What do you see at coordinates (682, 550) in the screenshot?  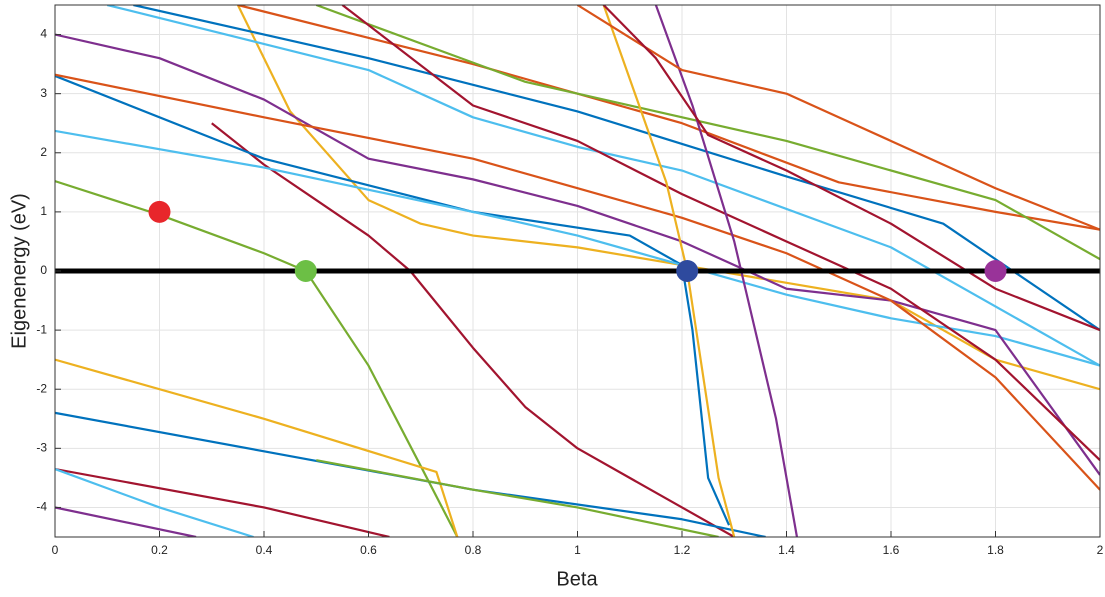 I see `x-tick-label: 1.2` at bounding box center [682, 550].